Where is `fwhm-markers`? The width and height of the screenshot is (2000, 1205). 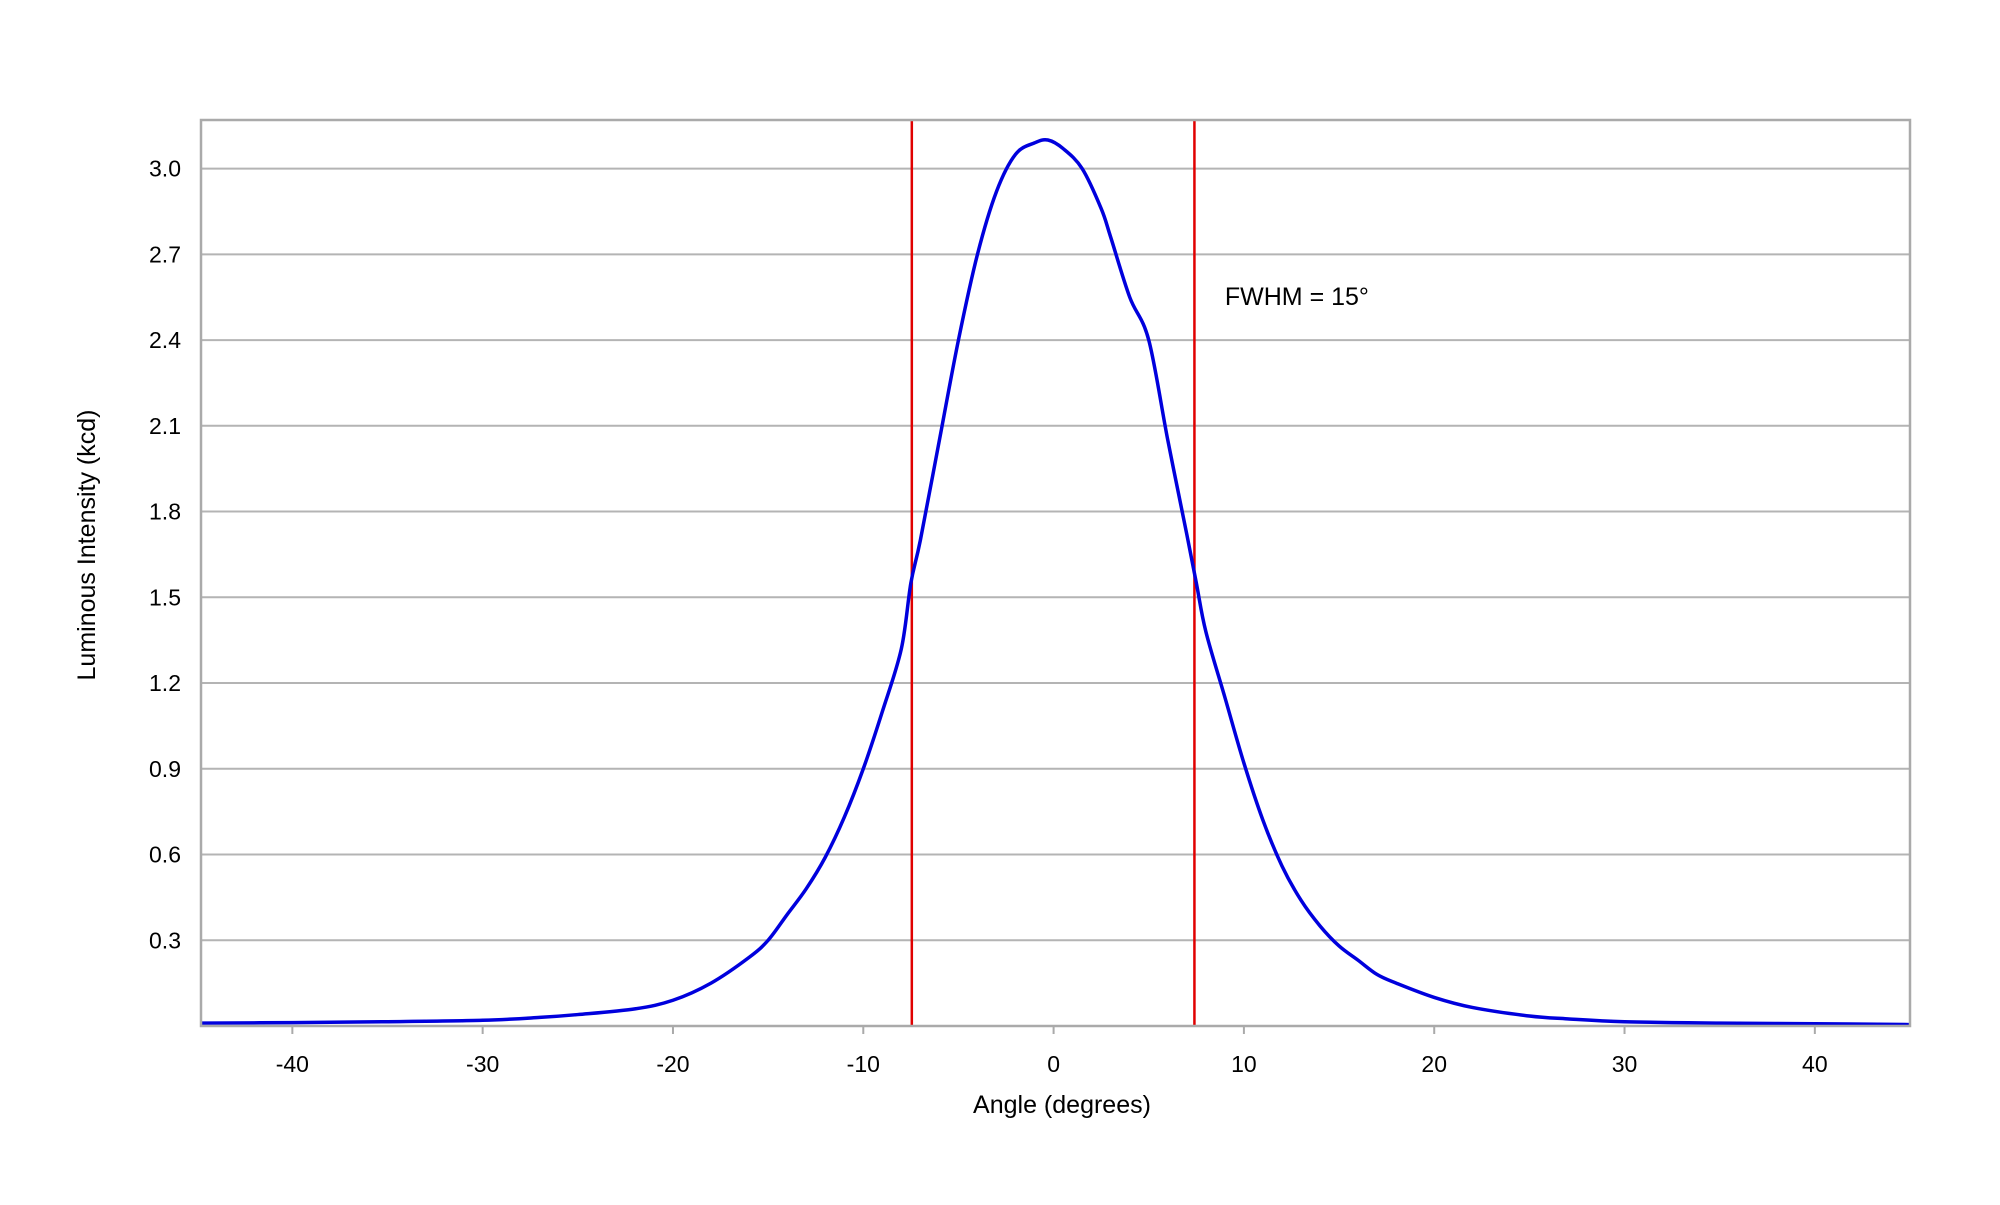 fwhm-markers is located at coordinates (1053, 573).